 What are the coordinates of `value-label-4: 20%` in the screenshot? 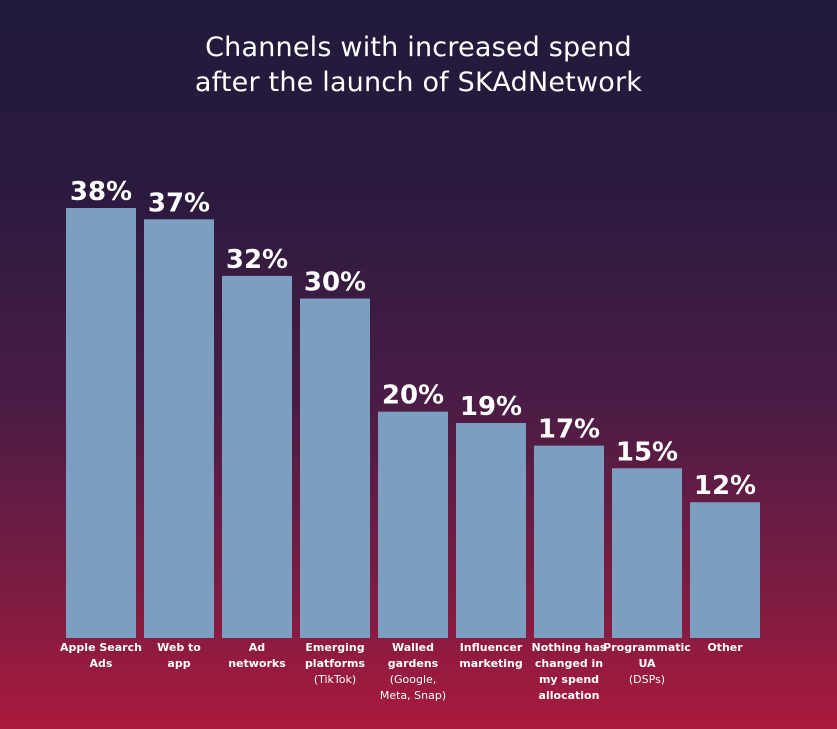 It's located at (413, 396).